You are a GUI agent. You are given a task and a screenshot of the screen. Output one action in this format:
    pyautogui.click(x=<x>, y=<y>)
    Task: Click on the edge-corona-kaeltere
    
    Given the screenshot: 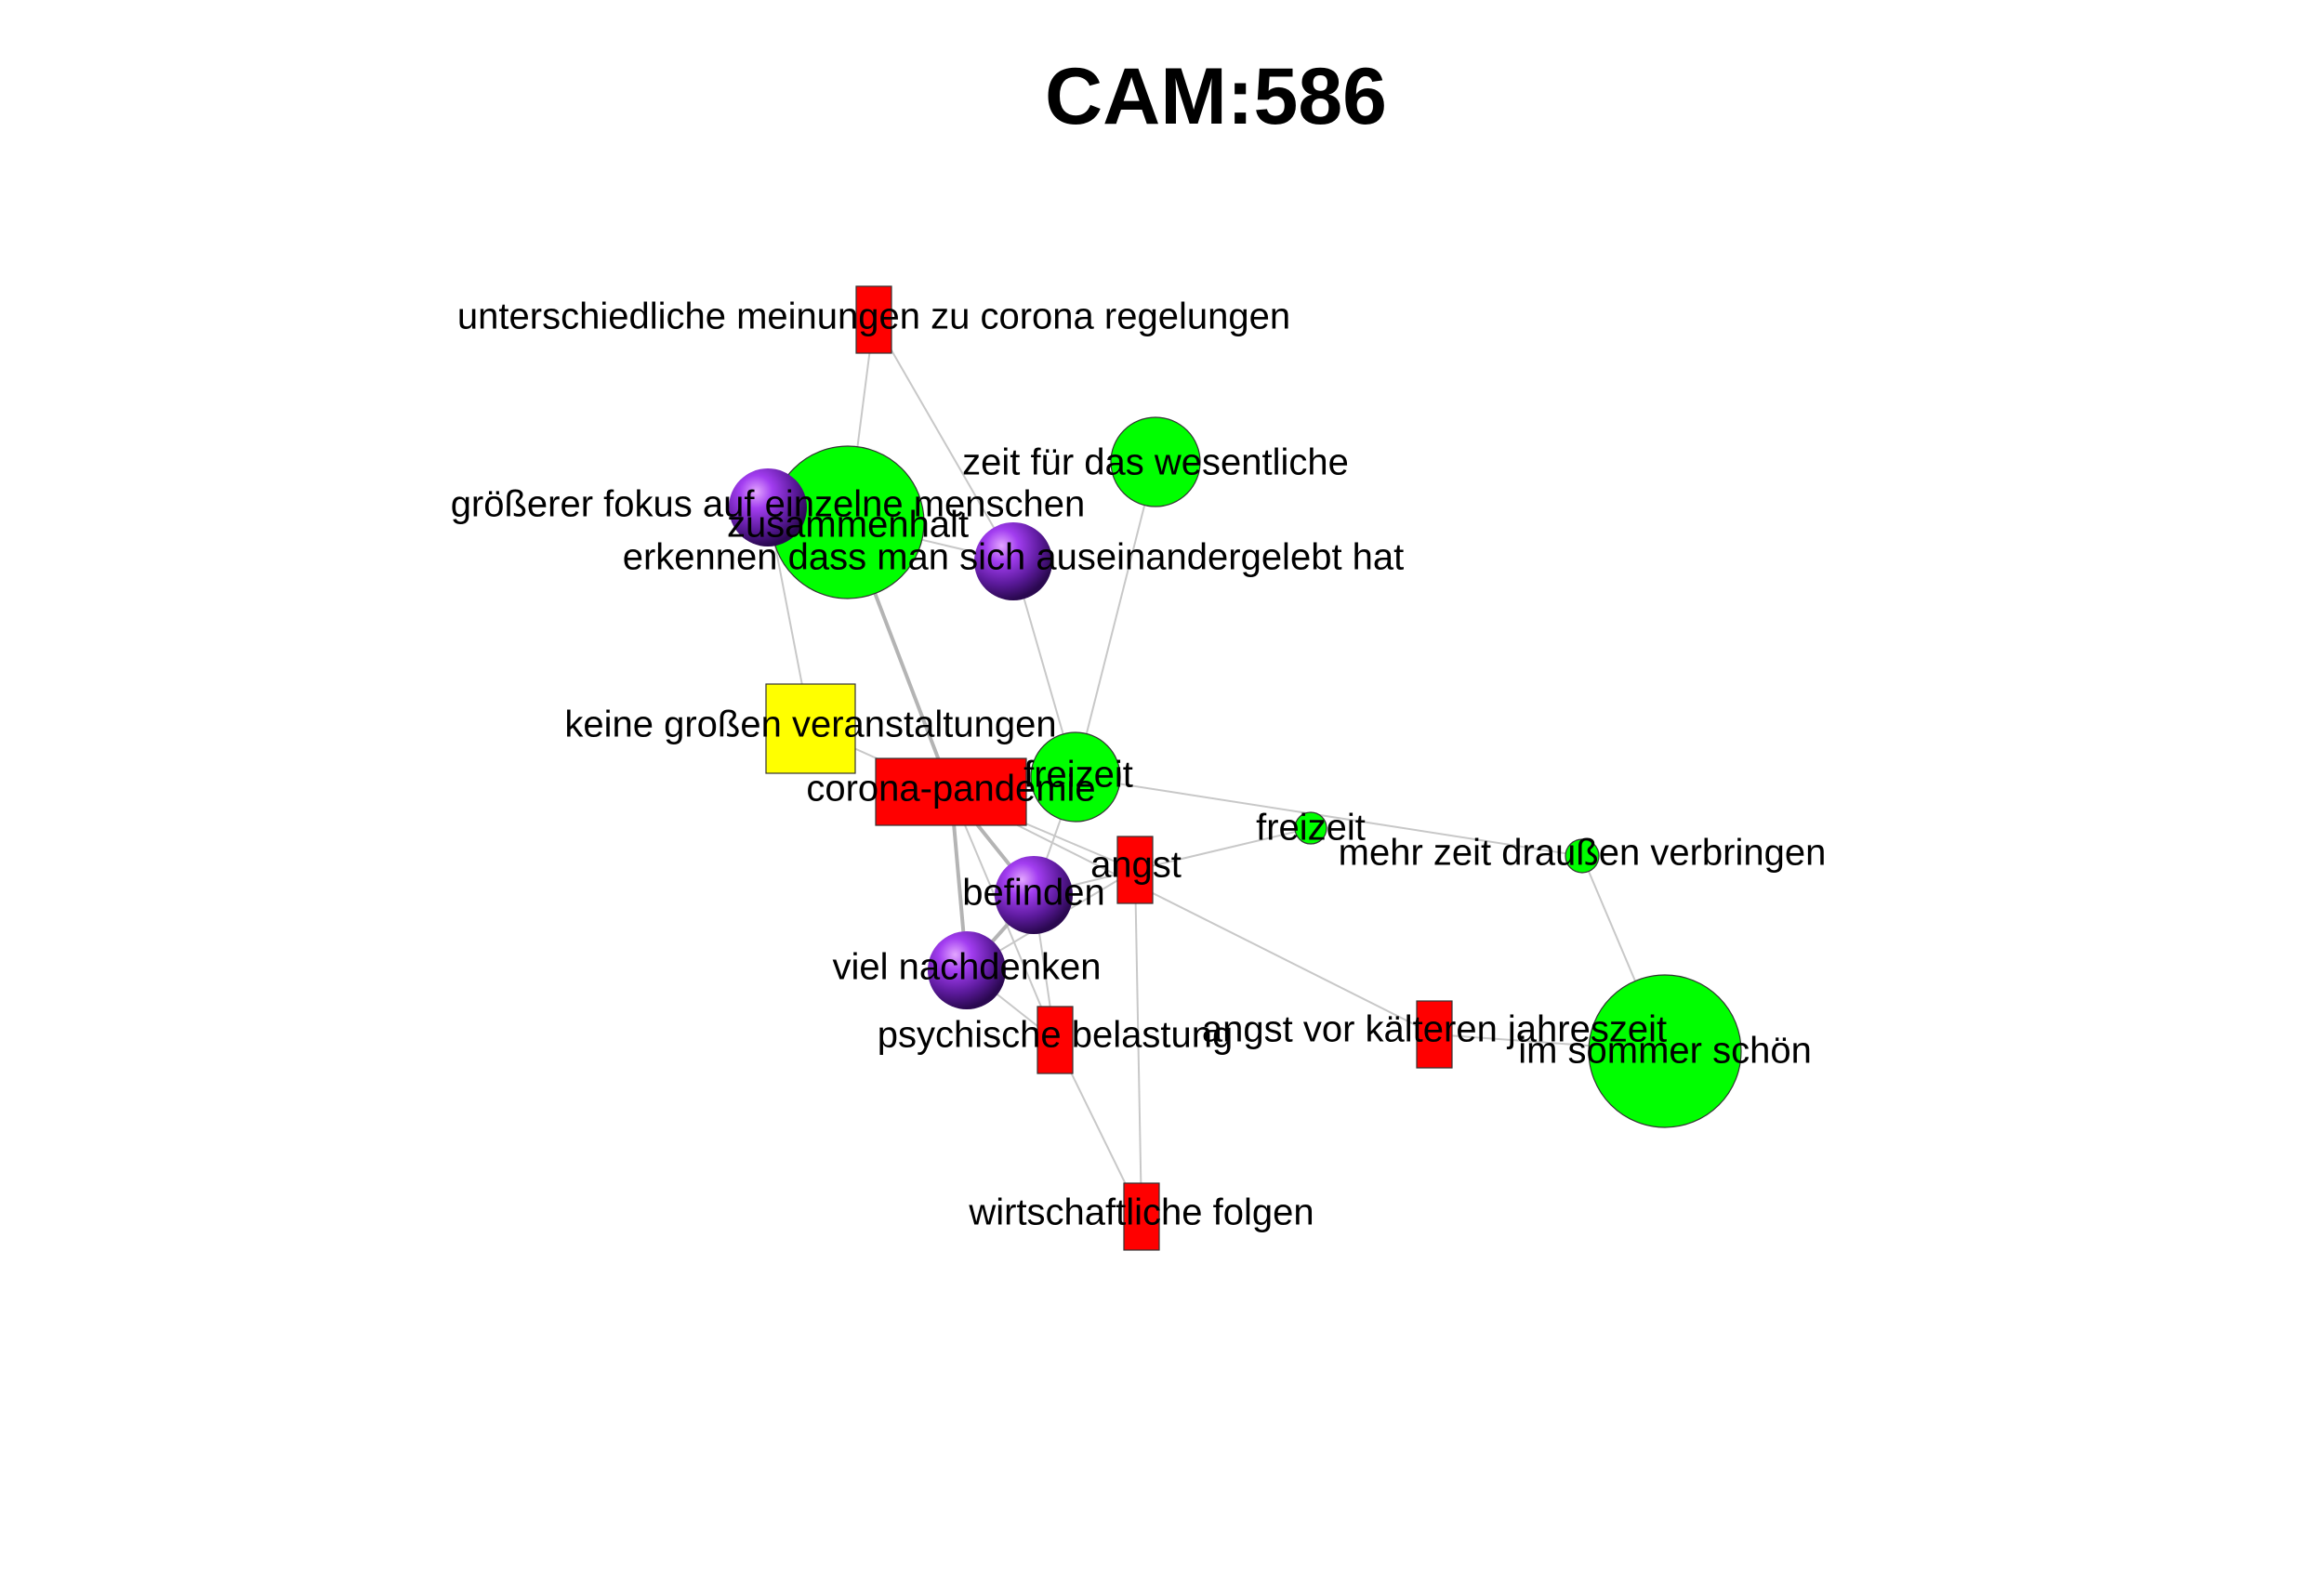 What is the action you would take?
    pyautogui.click(x=1192, y=913)
    